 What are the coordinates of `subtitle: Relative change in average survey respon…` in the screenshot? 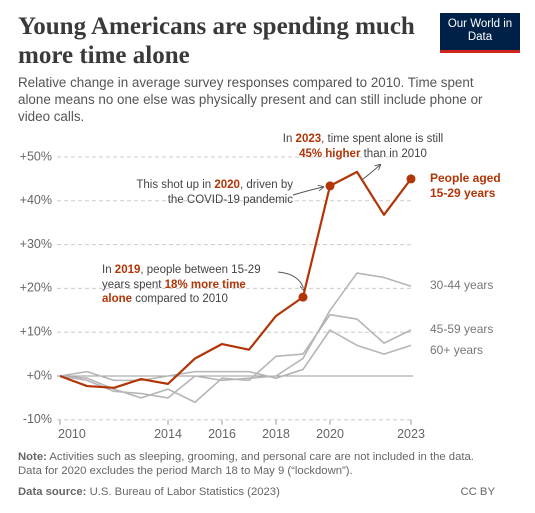 It's located at (250, 99).